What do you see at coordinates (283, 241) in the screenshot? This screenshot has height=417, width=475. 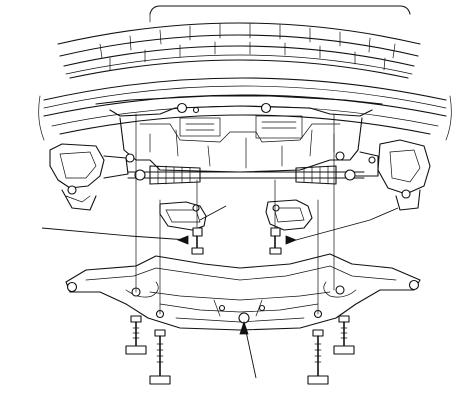 I see `right-bracket-bolt` at bounding box center [283, 241].